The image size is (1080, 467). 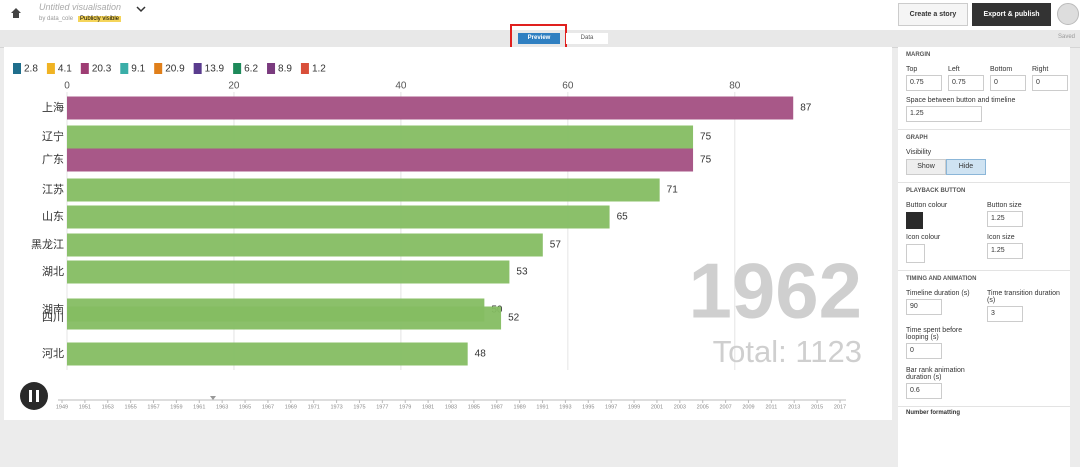 What do you see at coordinates (405, 407) in the screenshot?
I see `timeline-label: 1979` at bounding box center [405, 407].